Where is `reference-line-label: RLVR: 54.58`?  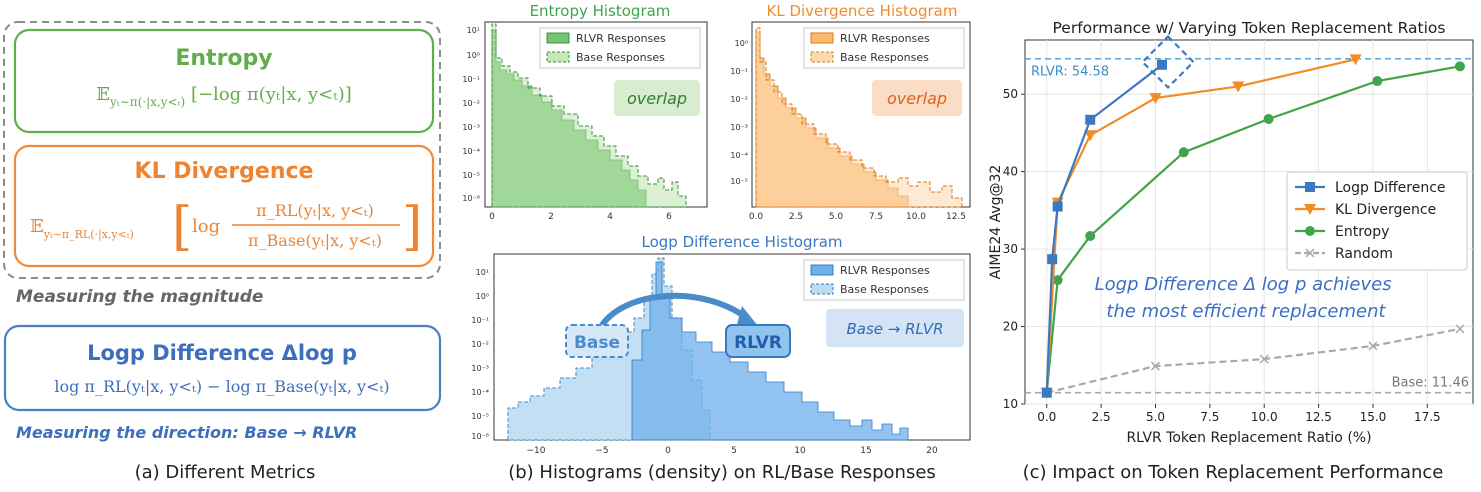 reference-line-label: RLVR: 54.58 is located at coordinates (1070, 72).